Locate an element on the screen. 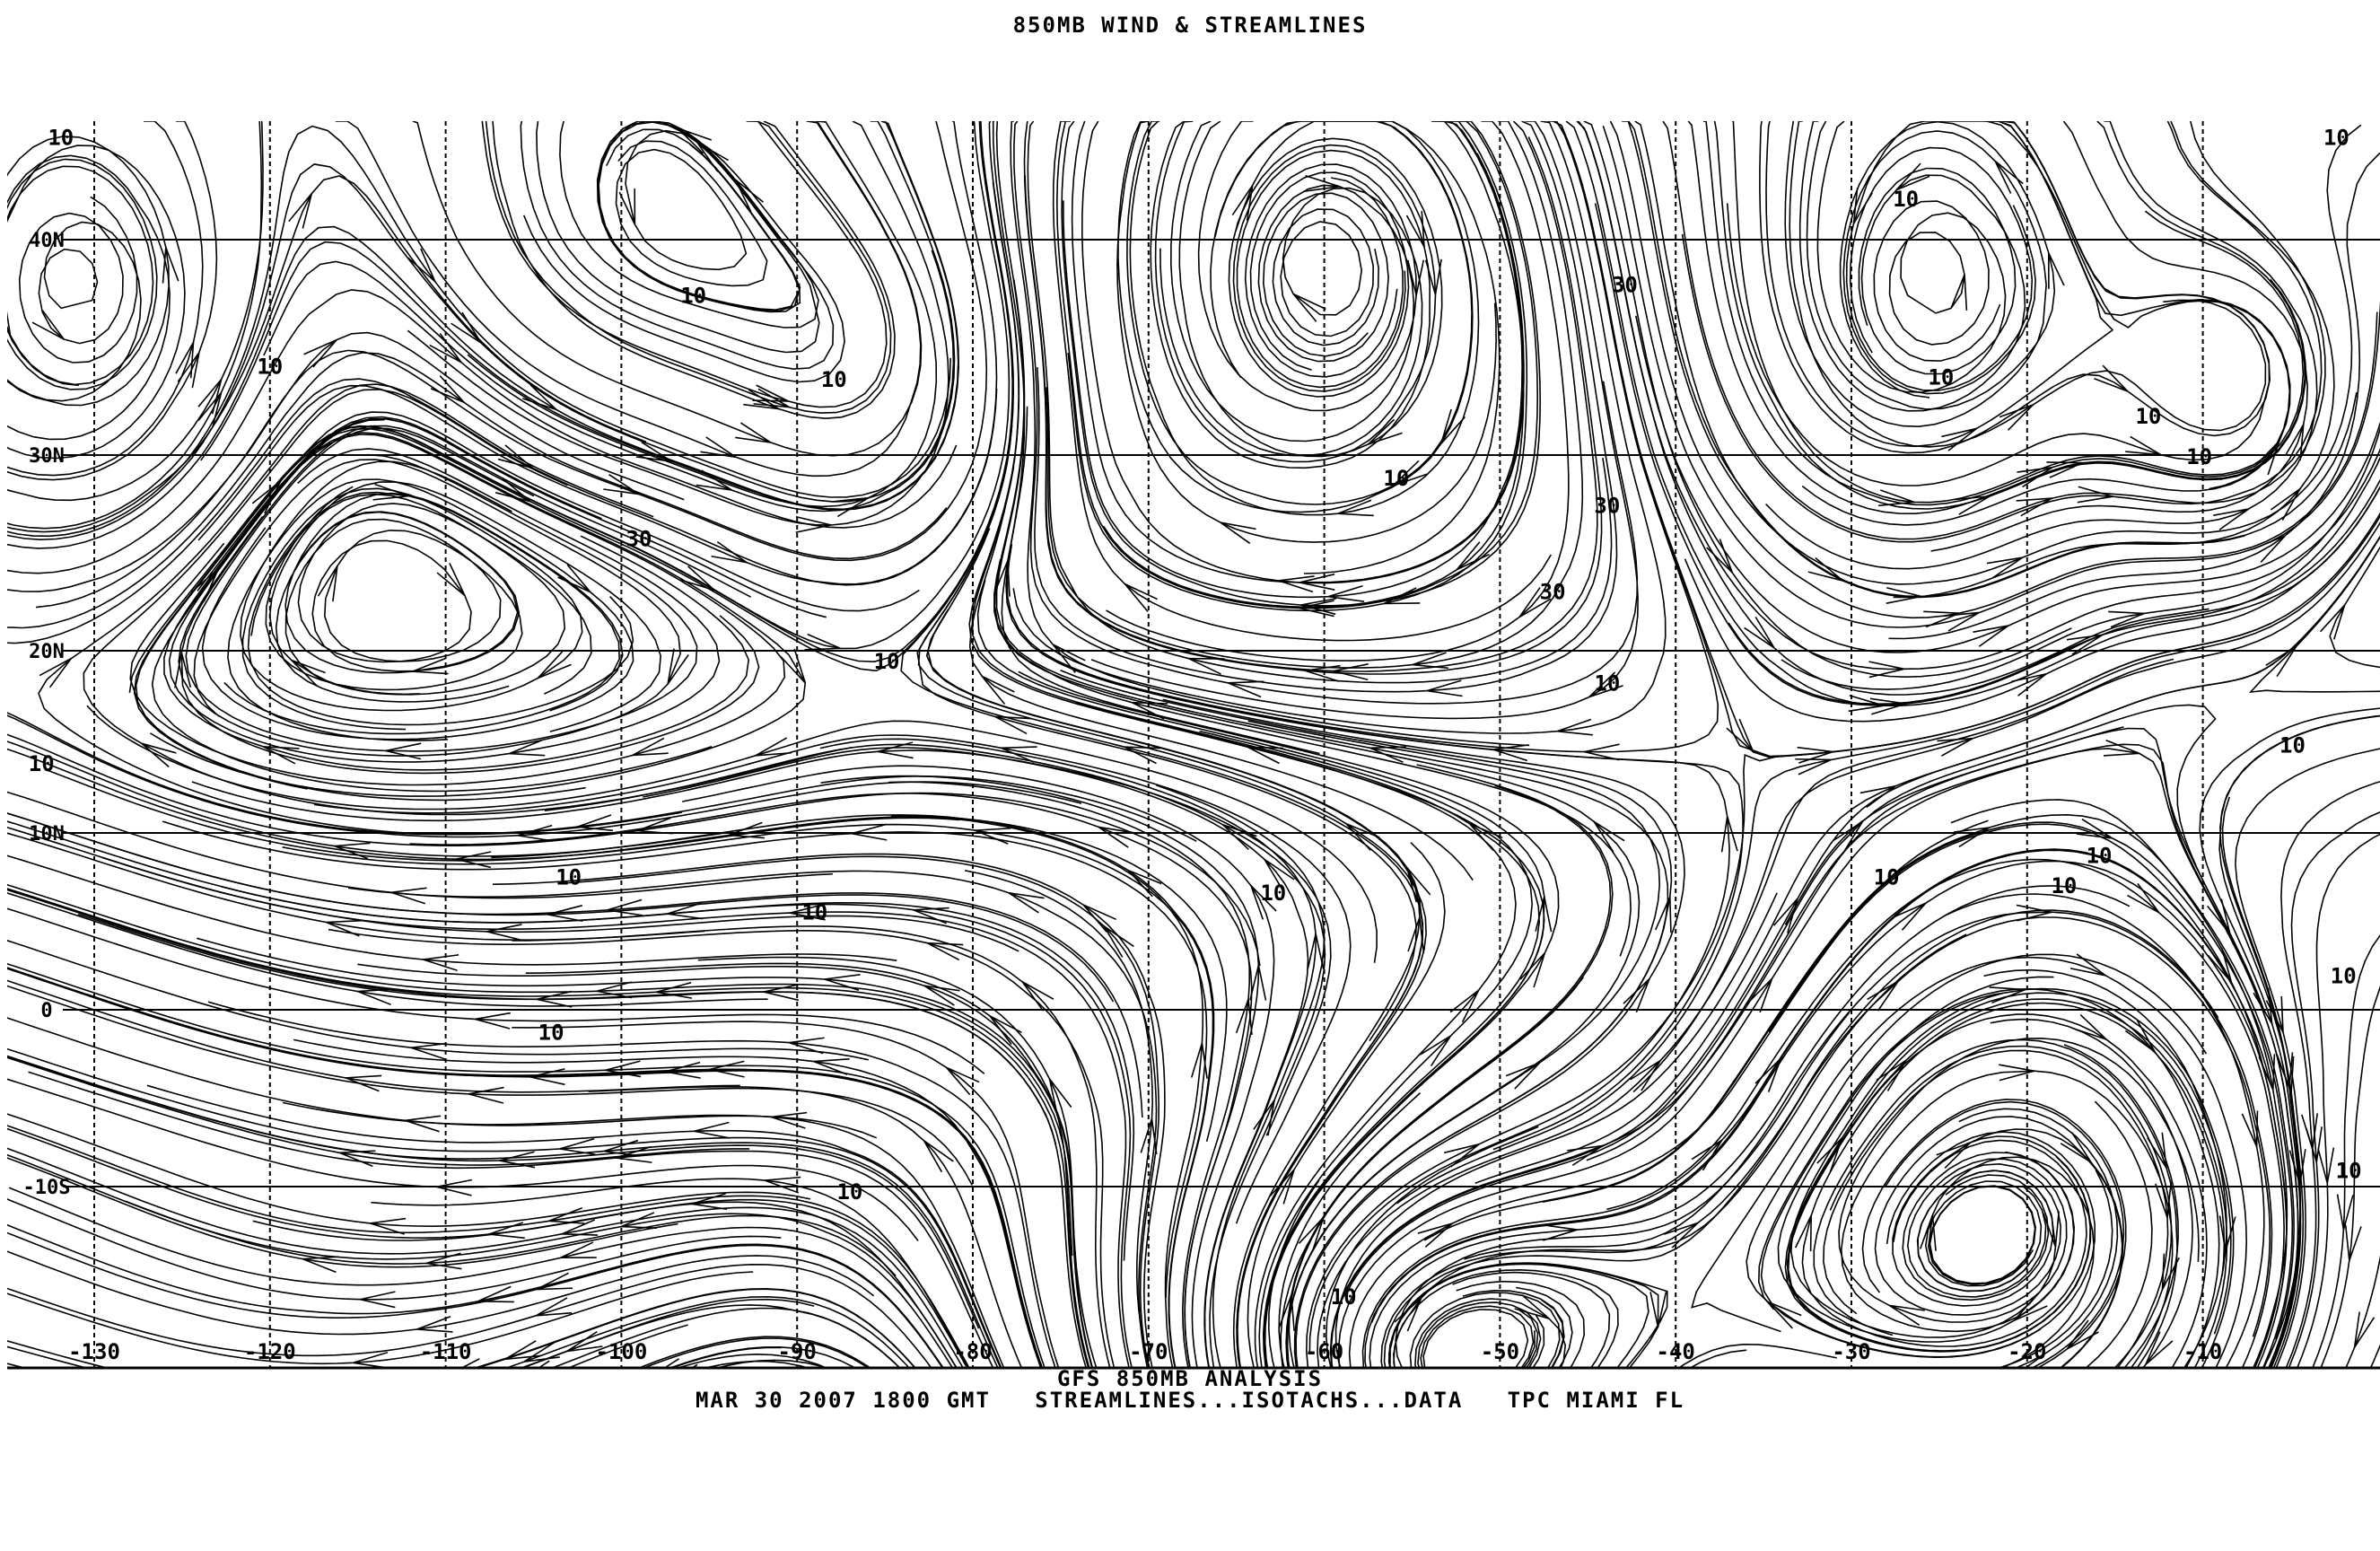 The height and width of the screenshot is (1551, 2380). isotach-label: 30 is located at coordinates (1625, 284).